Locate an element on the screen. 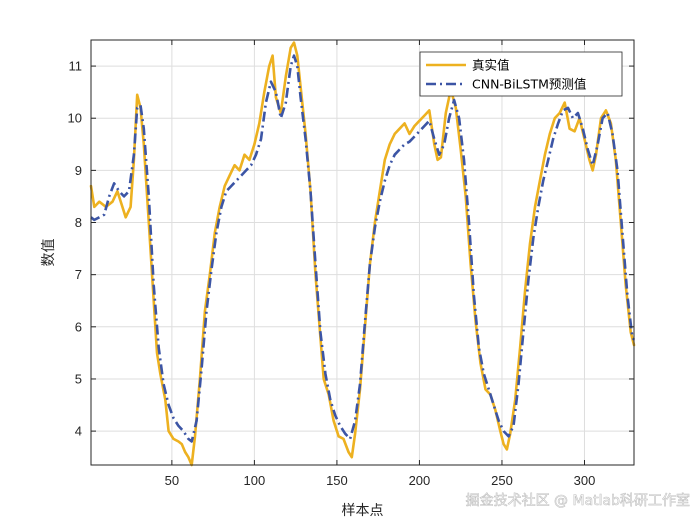  watermark-text: 掘金技术社区 @ Matlab科研工作室 is located at coordinates (578, 500).